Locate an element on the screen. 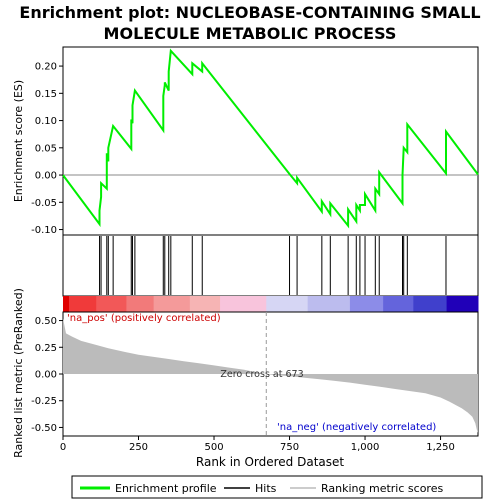  chart-title-line2: MOLECULE METABOLIC PROCESS is located at coordinates (250, 33).